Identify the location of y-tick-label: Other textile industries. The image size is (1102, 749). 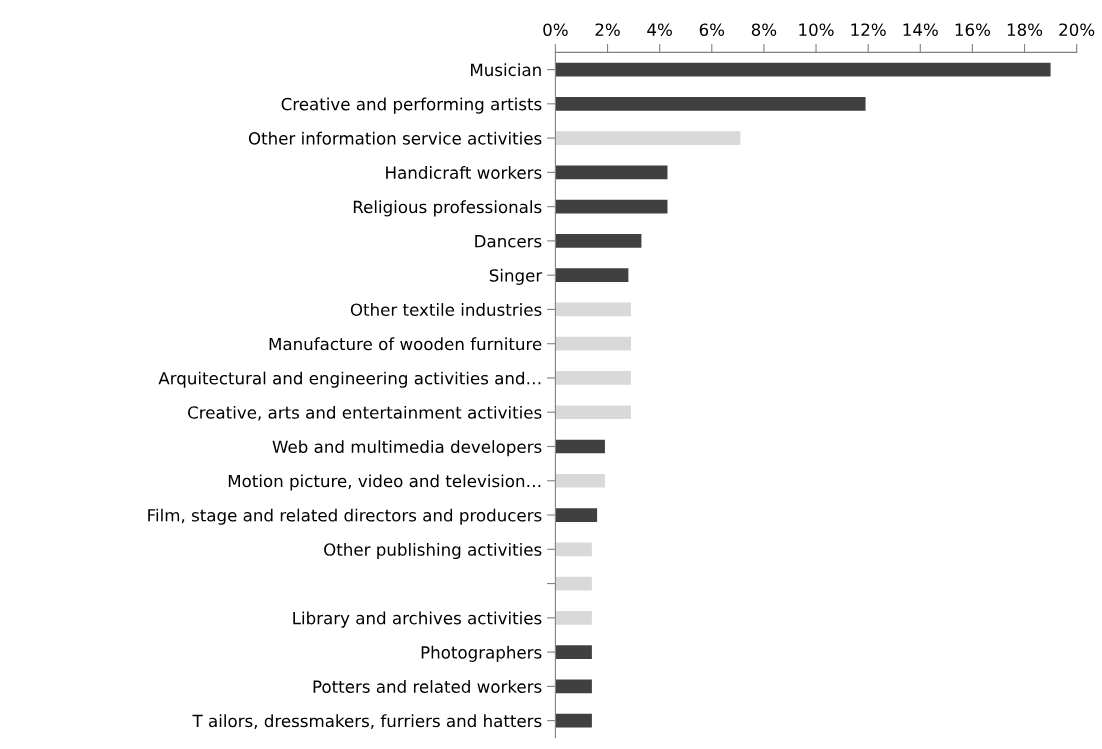
(446, 309).